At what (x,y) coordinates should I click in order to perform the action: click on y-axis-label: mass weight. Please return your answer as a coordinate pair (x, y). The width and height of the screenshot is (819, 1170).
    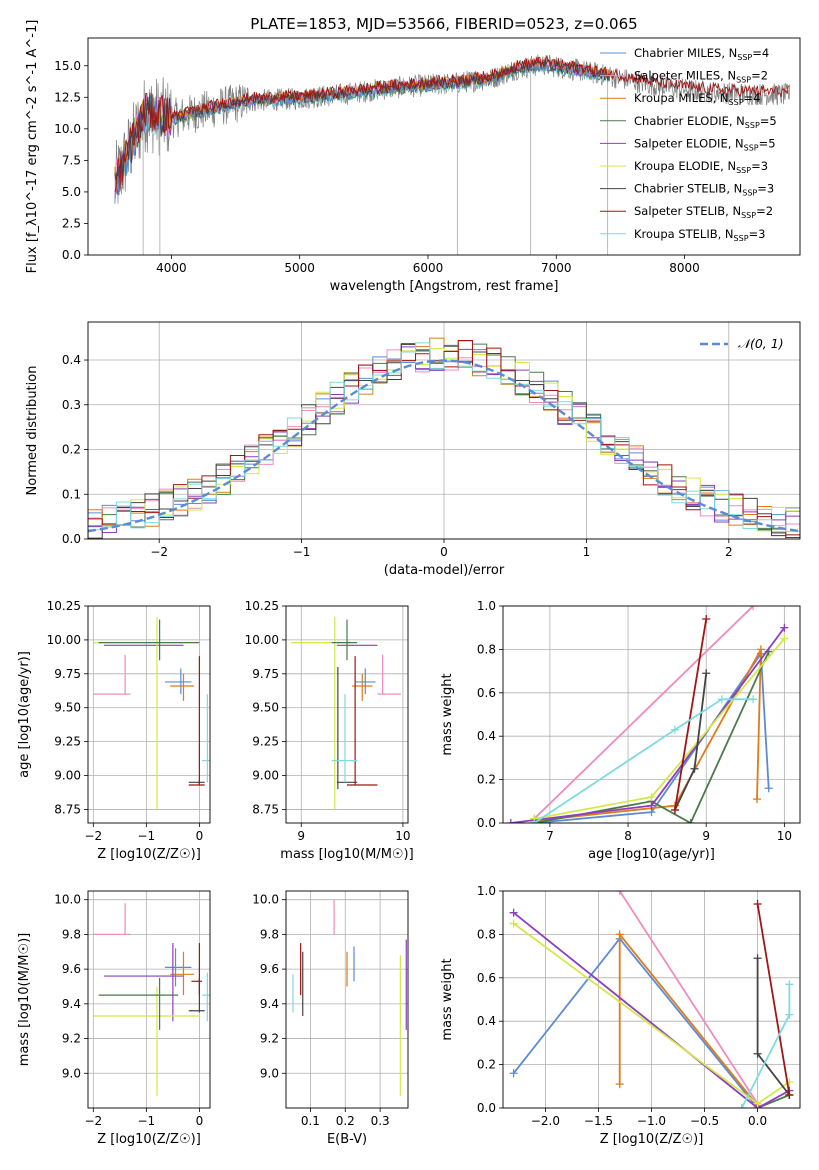
    Looking at the image, I should click on (447, 714).